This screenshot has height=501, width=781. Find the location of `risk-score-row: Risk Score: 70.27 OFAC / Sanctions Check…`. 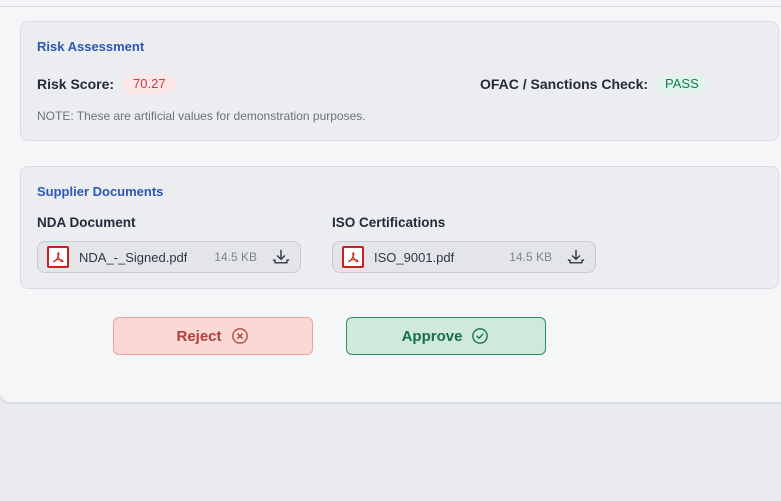

risk-score-row: Risk Score: 70.27 OFAC / Sanctions Check… is located at coordinates (399, 83).